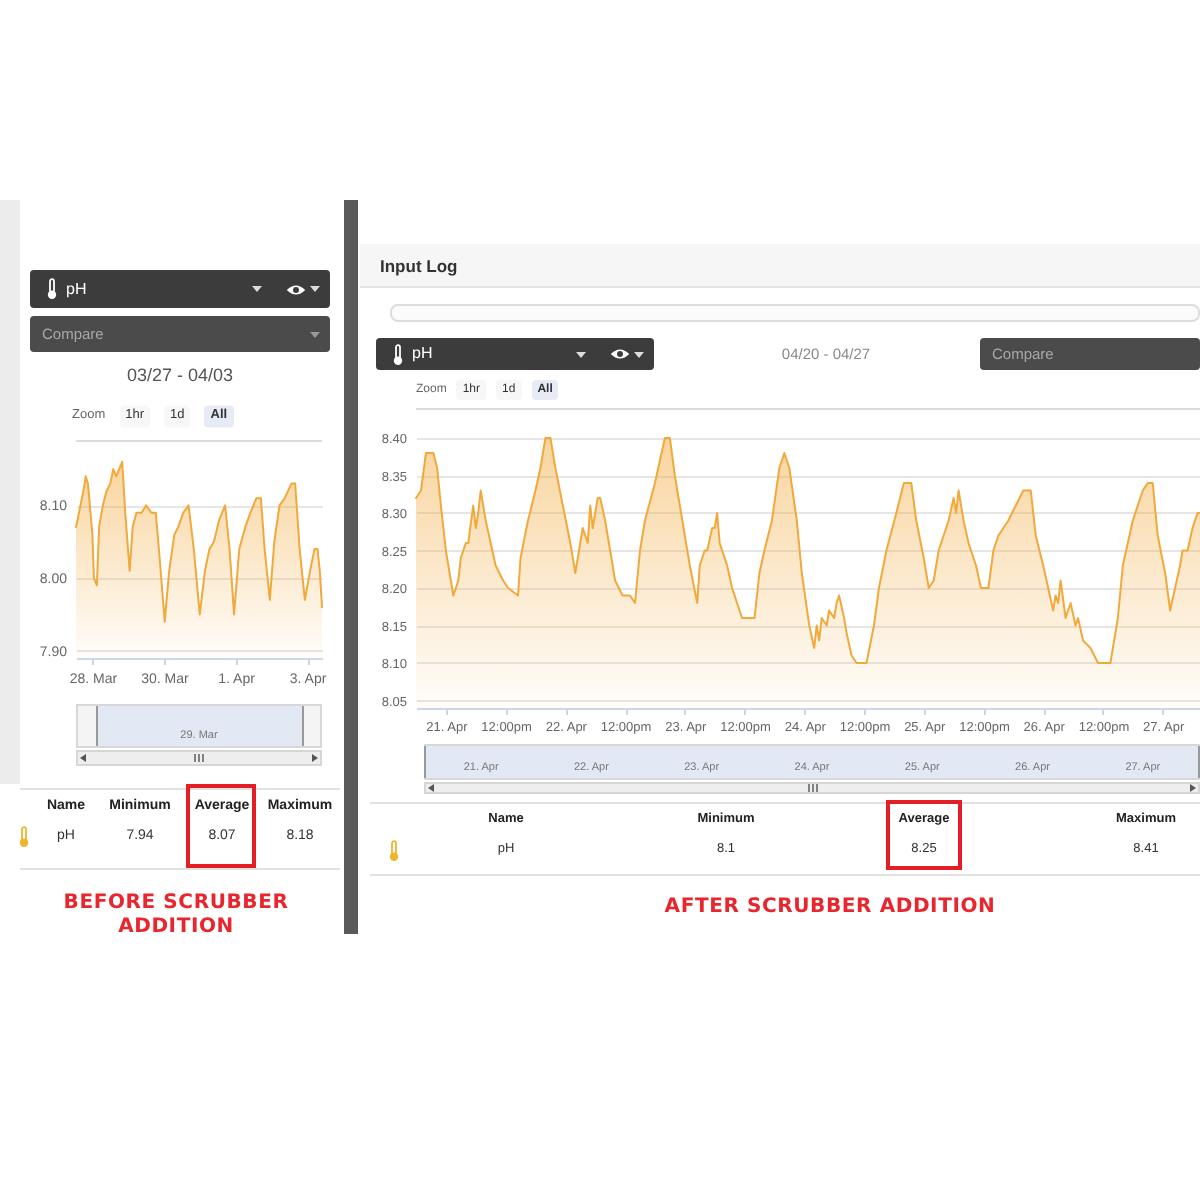 This screenshot has height=1200, width=1200. Describe the element at coordinates (176, 915) in the screenshot. I see `text: BEFORE SCRUBBER ADDITION` at that location.